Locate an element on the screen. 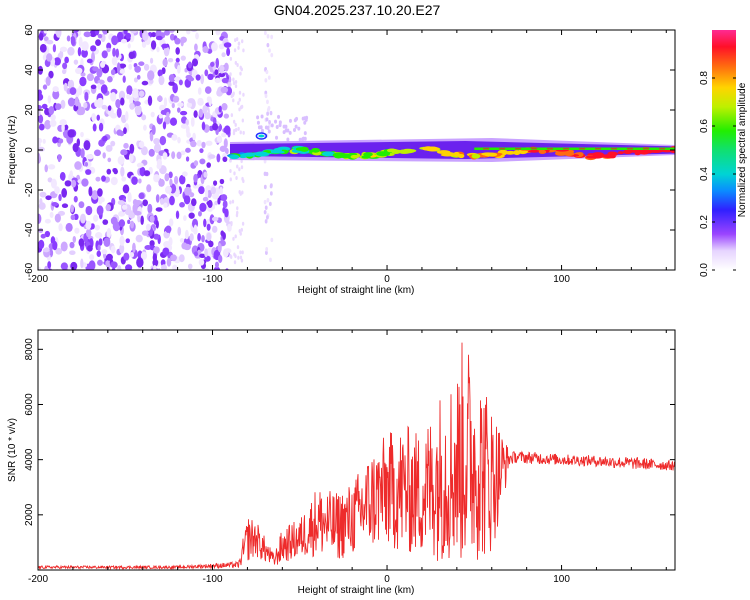 This screenshot has width=750, height=600. colorbar-tick-label: 0.4 is located at coordinates (704, 174).